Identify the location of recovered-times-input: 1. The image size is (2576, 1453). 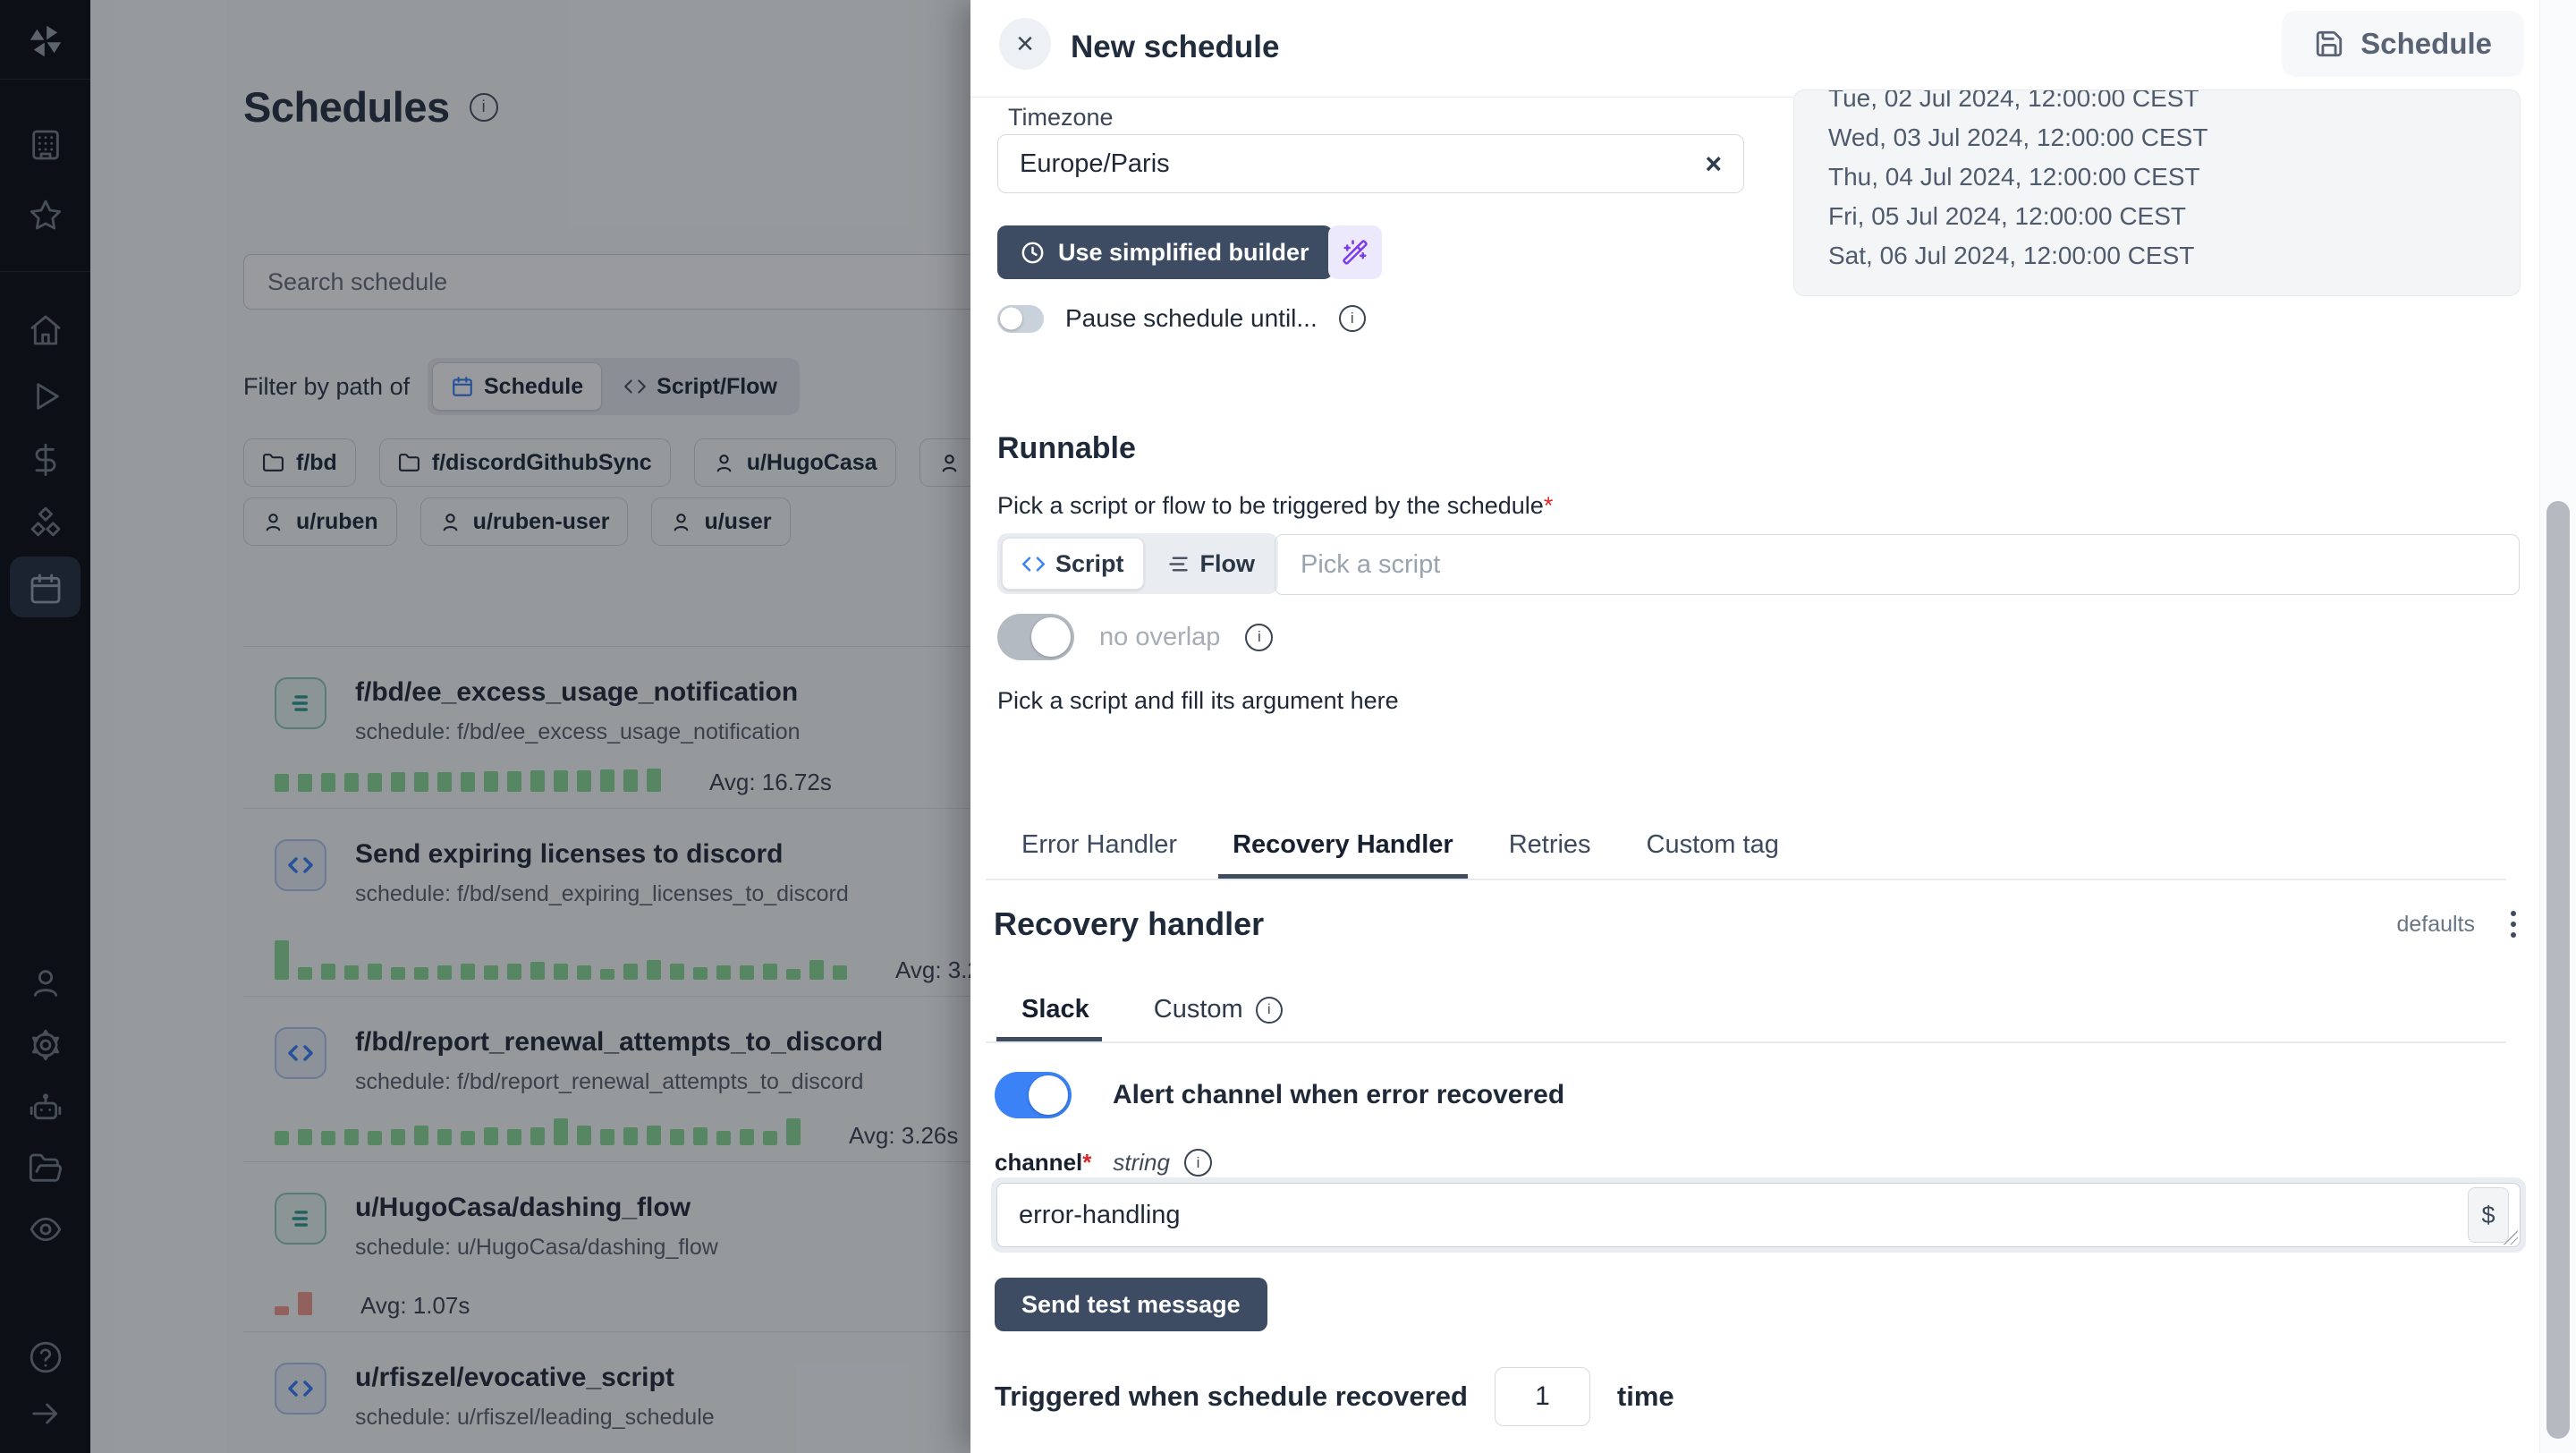
(1542, 1396).